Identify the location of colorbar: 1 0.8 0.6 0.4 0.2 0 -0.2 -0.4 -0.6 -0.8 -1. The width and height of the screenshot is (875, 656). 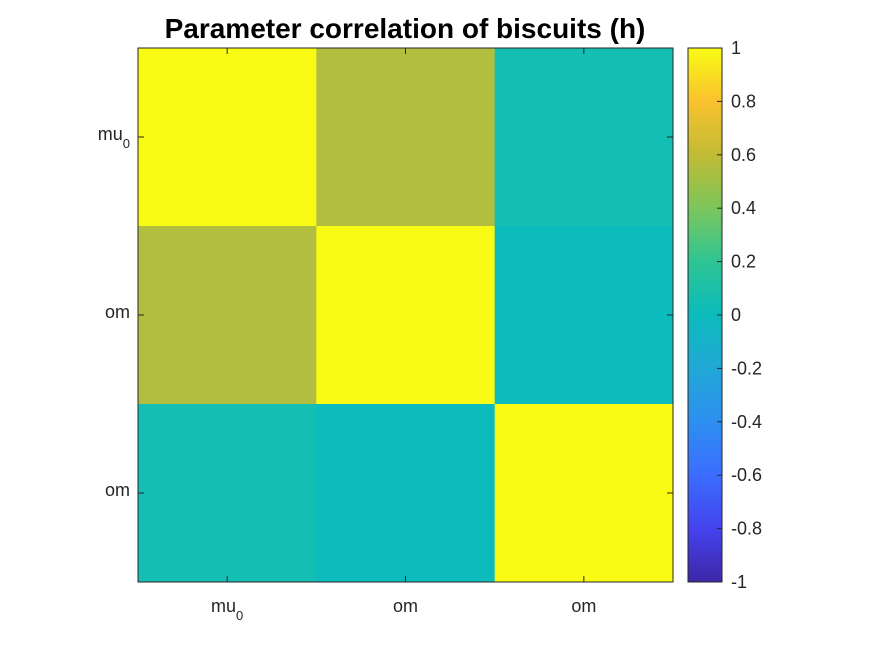
(724, 315).